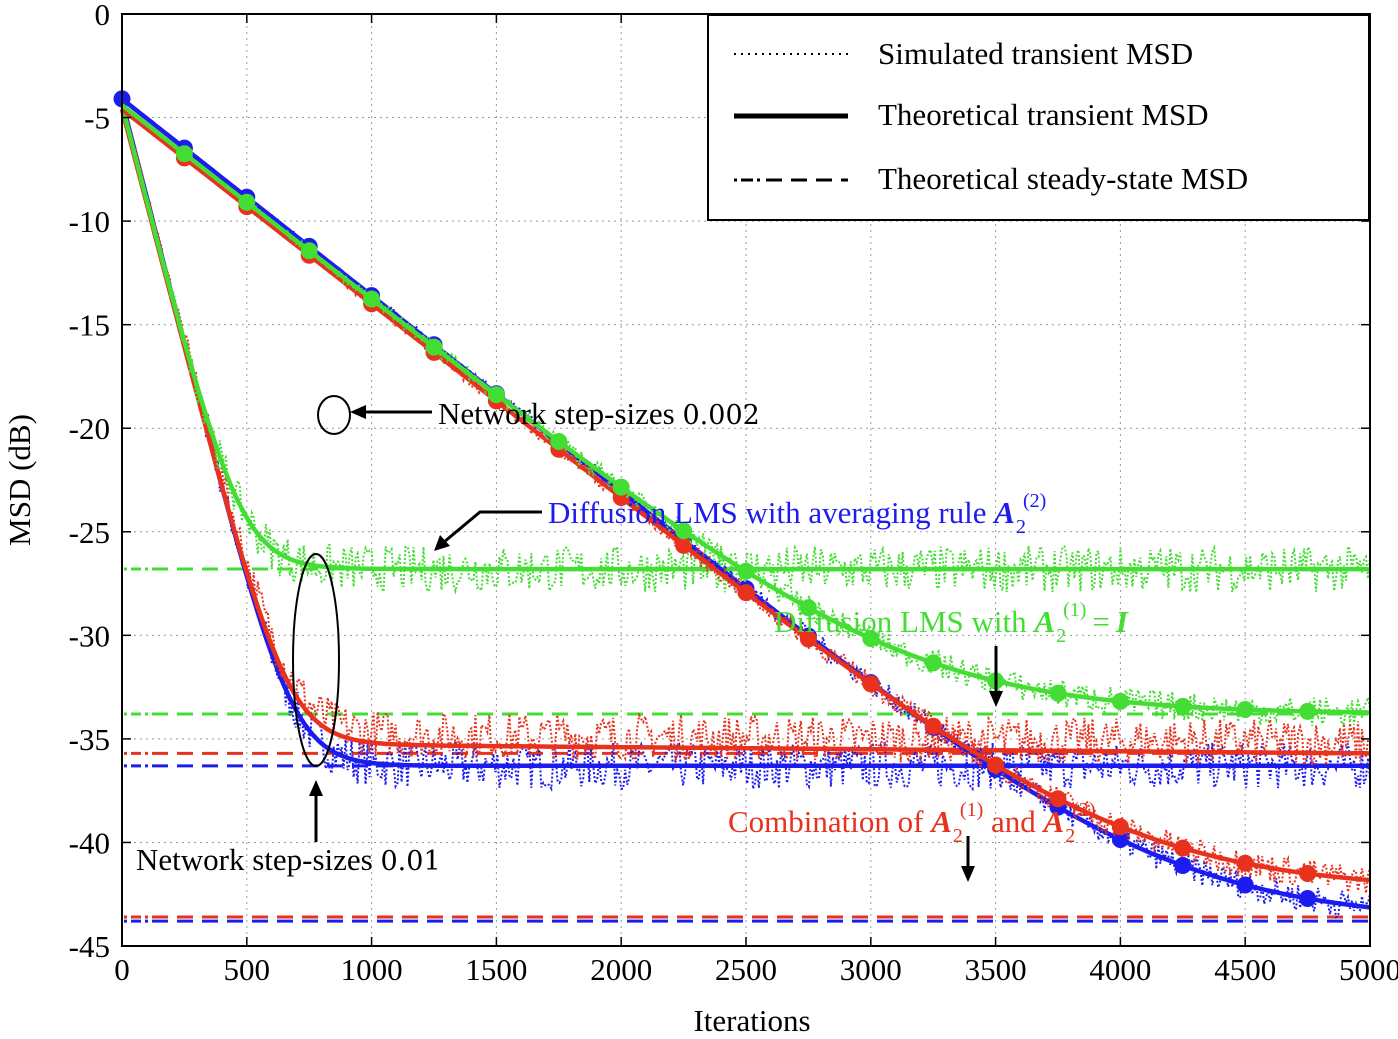 The width and height of the screenshot is (1398, 1039). What do you see at coordinates (89, 325) in the screenshot?
I see `y-tick-label: -15` at bounding box center [89, 325].